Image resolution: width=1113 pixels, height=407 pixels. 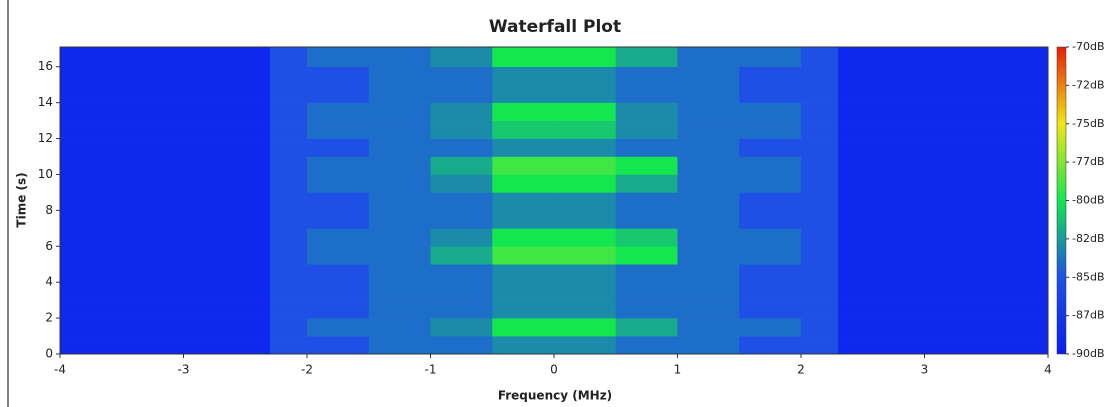 What do you see at coordinates (1088, 84) in the screenshot?
I see `colorbar-tick-label: -72dB` at bounding box center [1088, 84].